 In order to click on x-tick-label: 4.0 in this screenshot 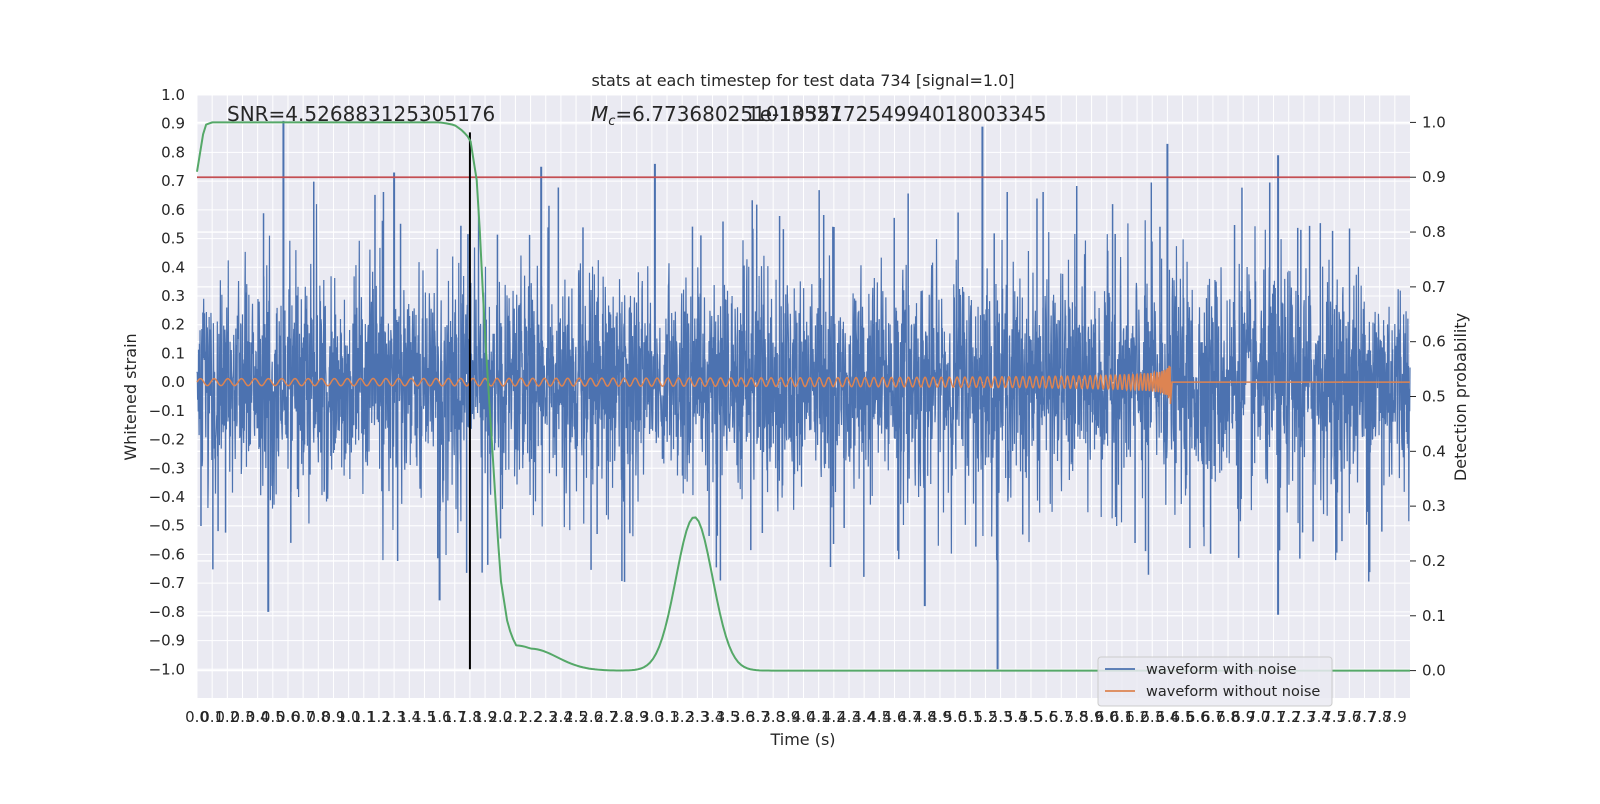, I will do `click(804, 717)`.